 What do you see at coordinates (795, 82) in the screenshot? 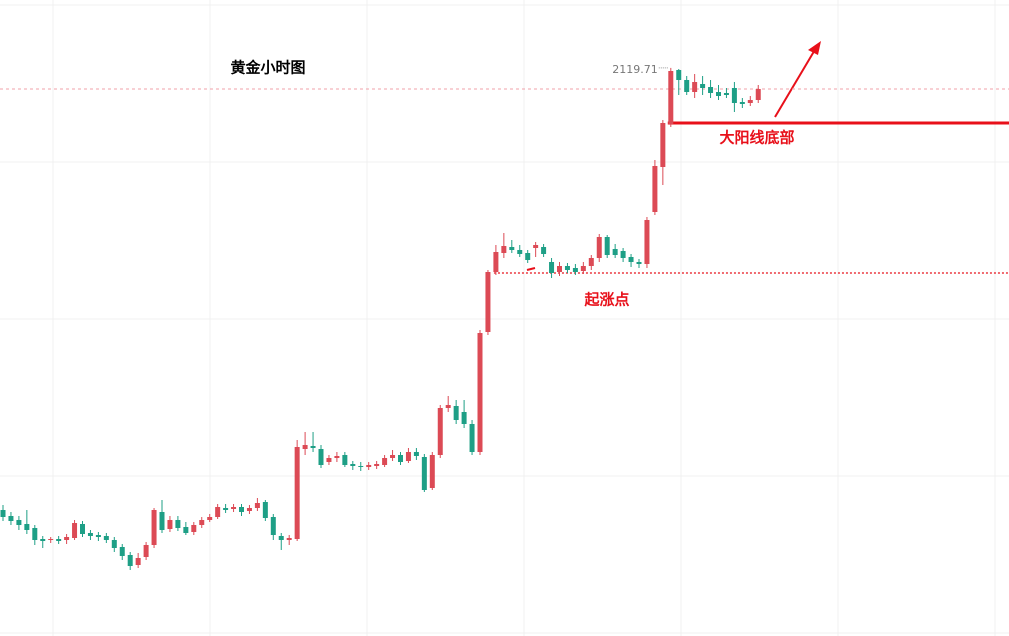
I see `arrow` at bounding box center [795, 82].